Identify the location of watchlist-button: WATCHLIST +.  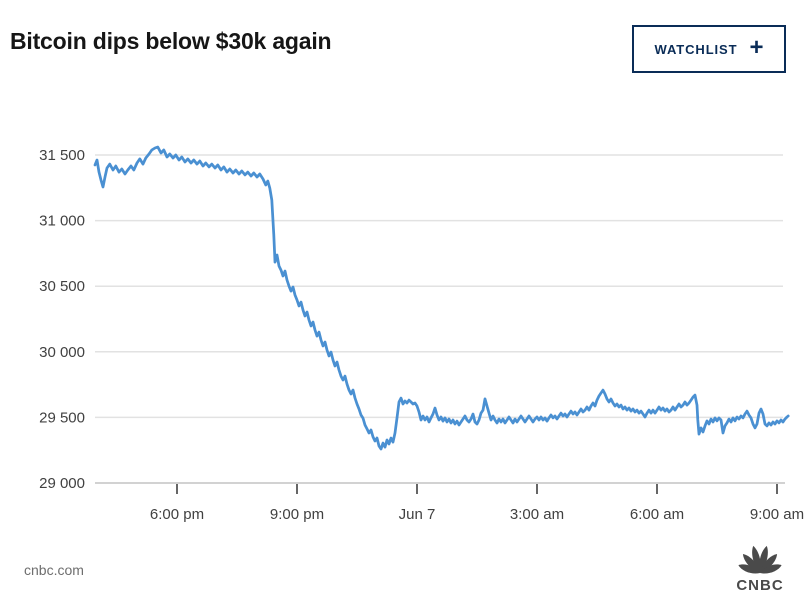
(709, 49).